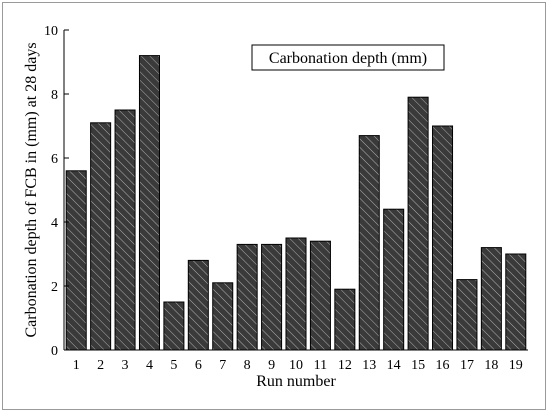 This screenshot has width=550, height=414. I want to click on legend-box, so click(348, 57).